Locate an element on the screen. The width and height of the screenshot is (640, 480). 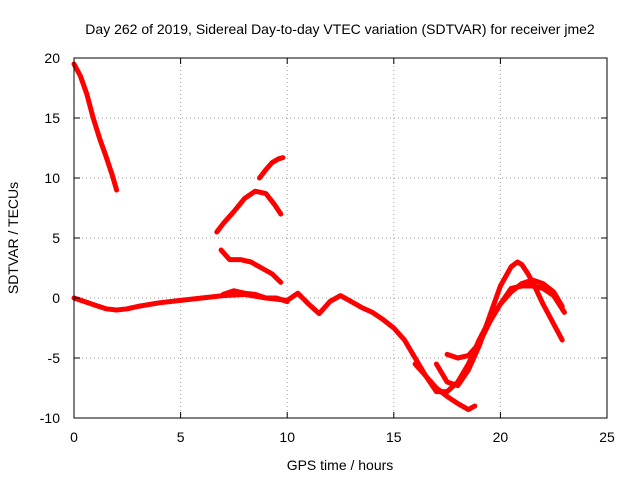
x-tick-label: 15 is located at coordinates (394, 437).